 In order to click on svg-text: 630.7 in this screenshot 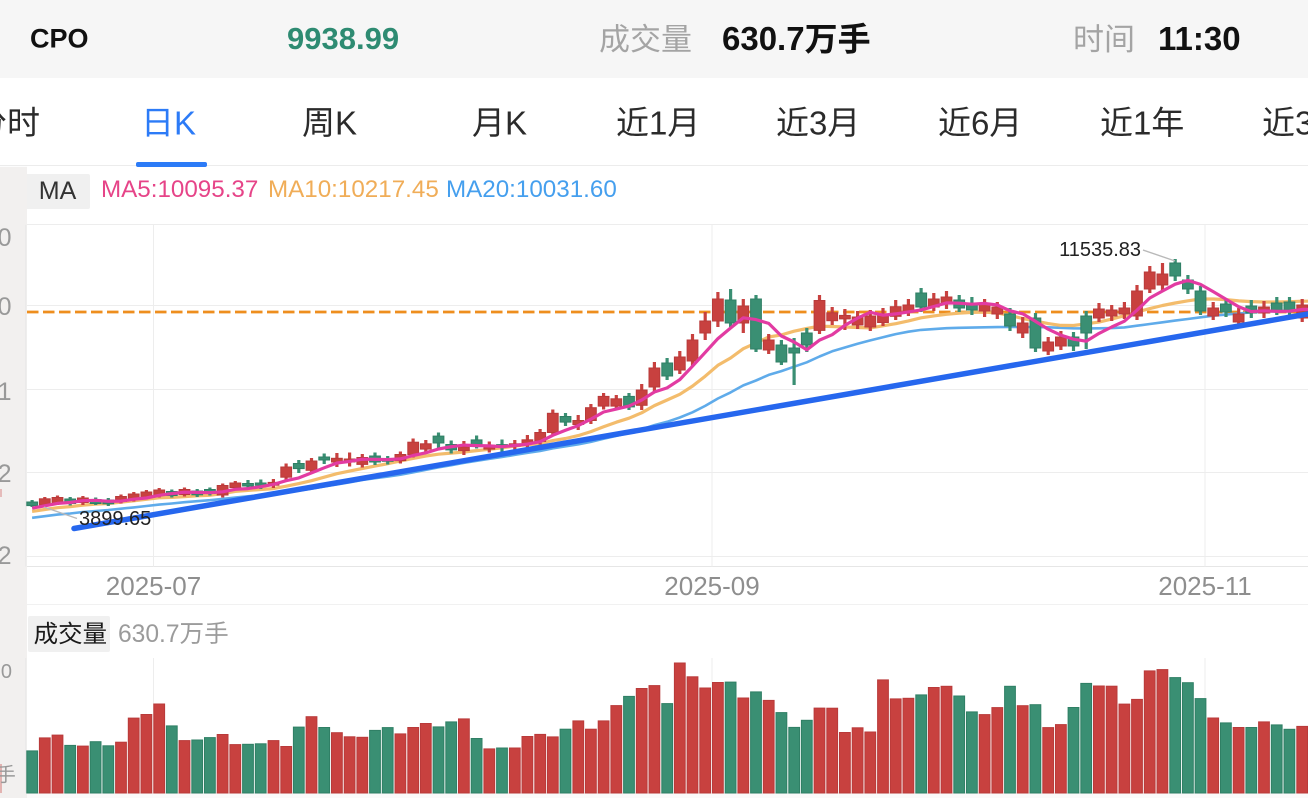, I will do `click(149, 634)`.